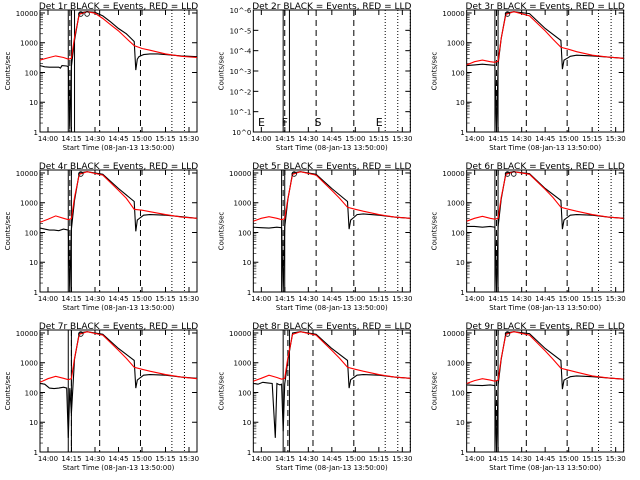 This screenshot has height=480, width=640. I want to click on y-tick-label: 10^-3, so click(241, 72).